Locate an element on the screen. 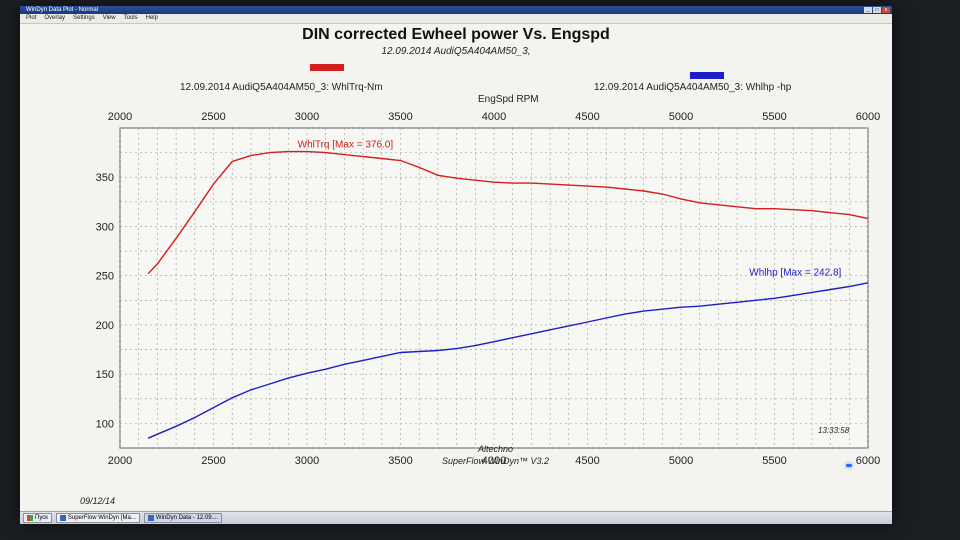 The height and width of the screenshot is (540, 960). menu-plot: Plot is located at coordinates (31, 18).